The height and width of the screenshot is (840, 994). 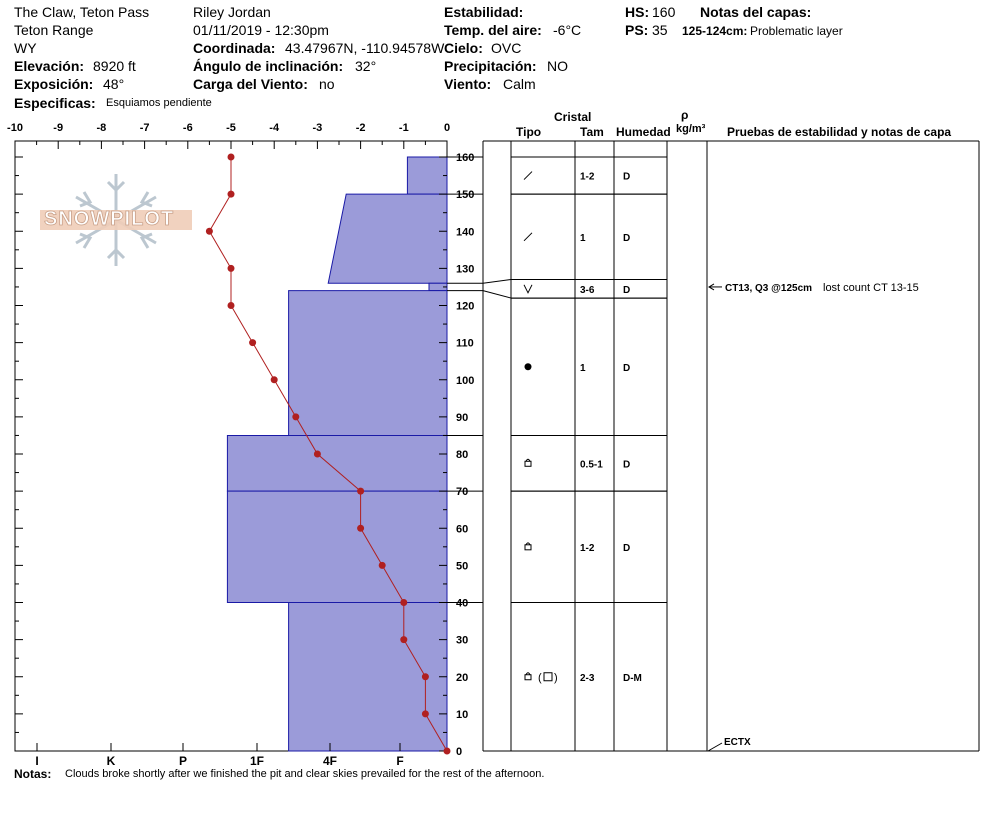 What do you see at coordinates (25, 48) in the screenshot?
I see `state: WY` at bounding box center [25, 48].